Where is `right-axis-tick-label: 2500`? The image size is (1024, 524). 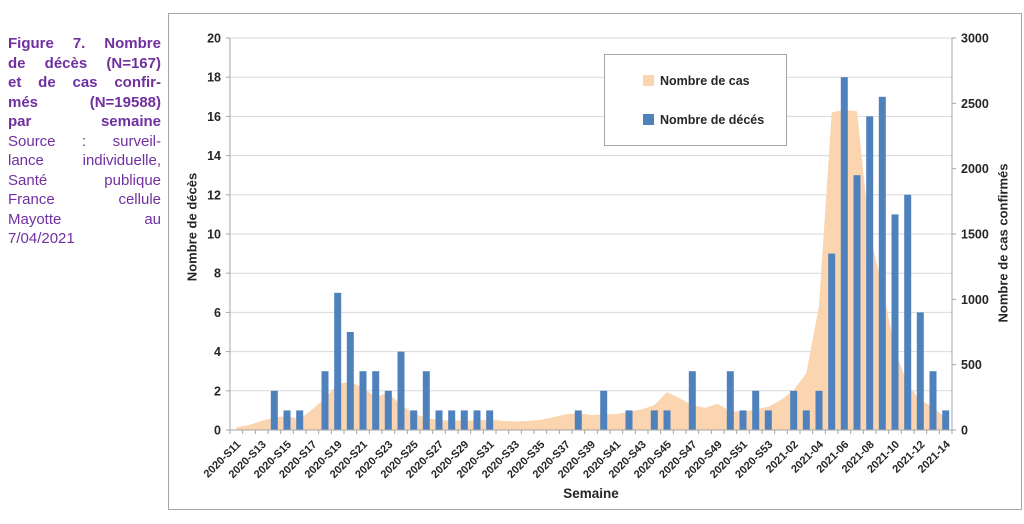 right-axis-tick-label: 2500 is located at coordinates (975, 104).